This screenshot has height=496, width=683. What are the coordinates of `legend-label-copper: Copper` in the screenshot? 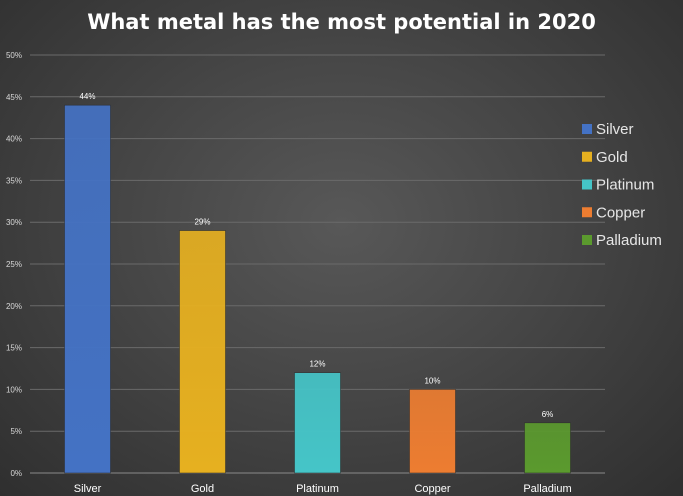 It's located at (620, 212).